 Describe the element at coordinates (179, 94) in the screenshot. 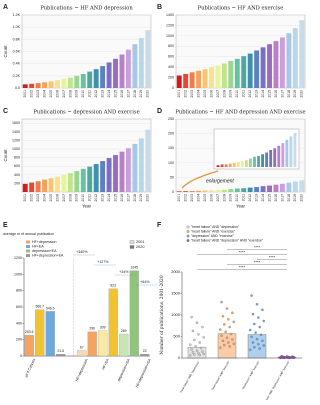

I see `x-tick-label: 2001` at that location.